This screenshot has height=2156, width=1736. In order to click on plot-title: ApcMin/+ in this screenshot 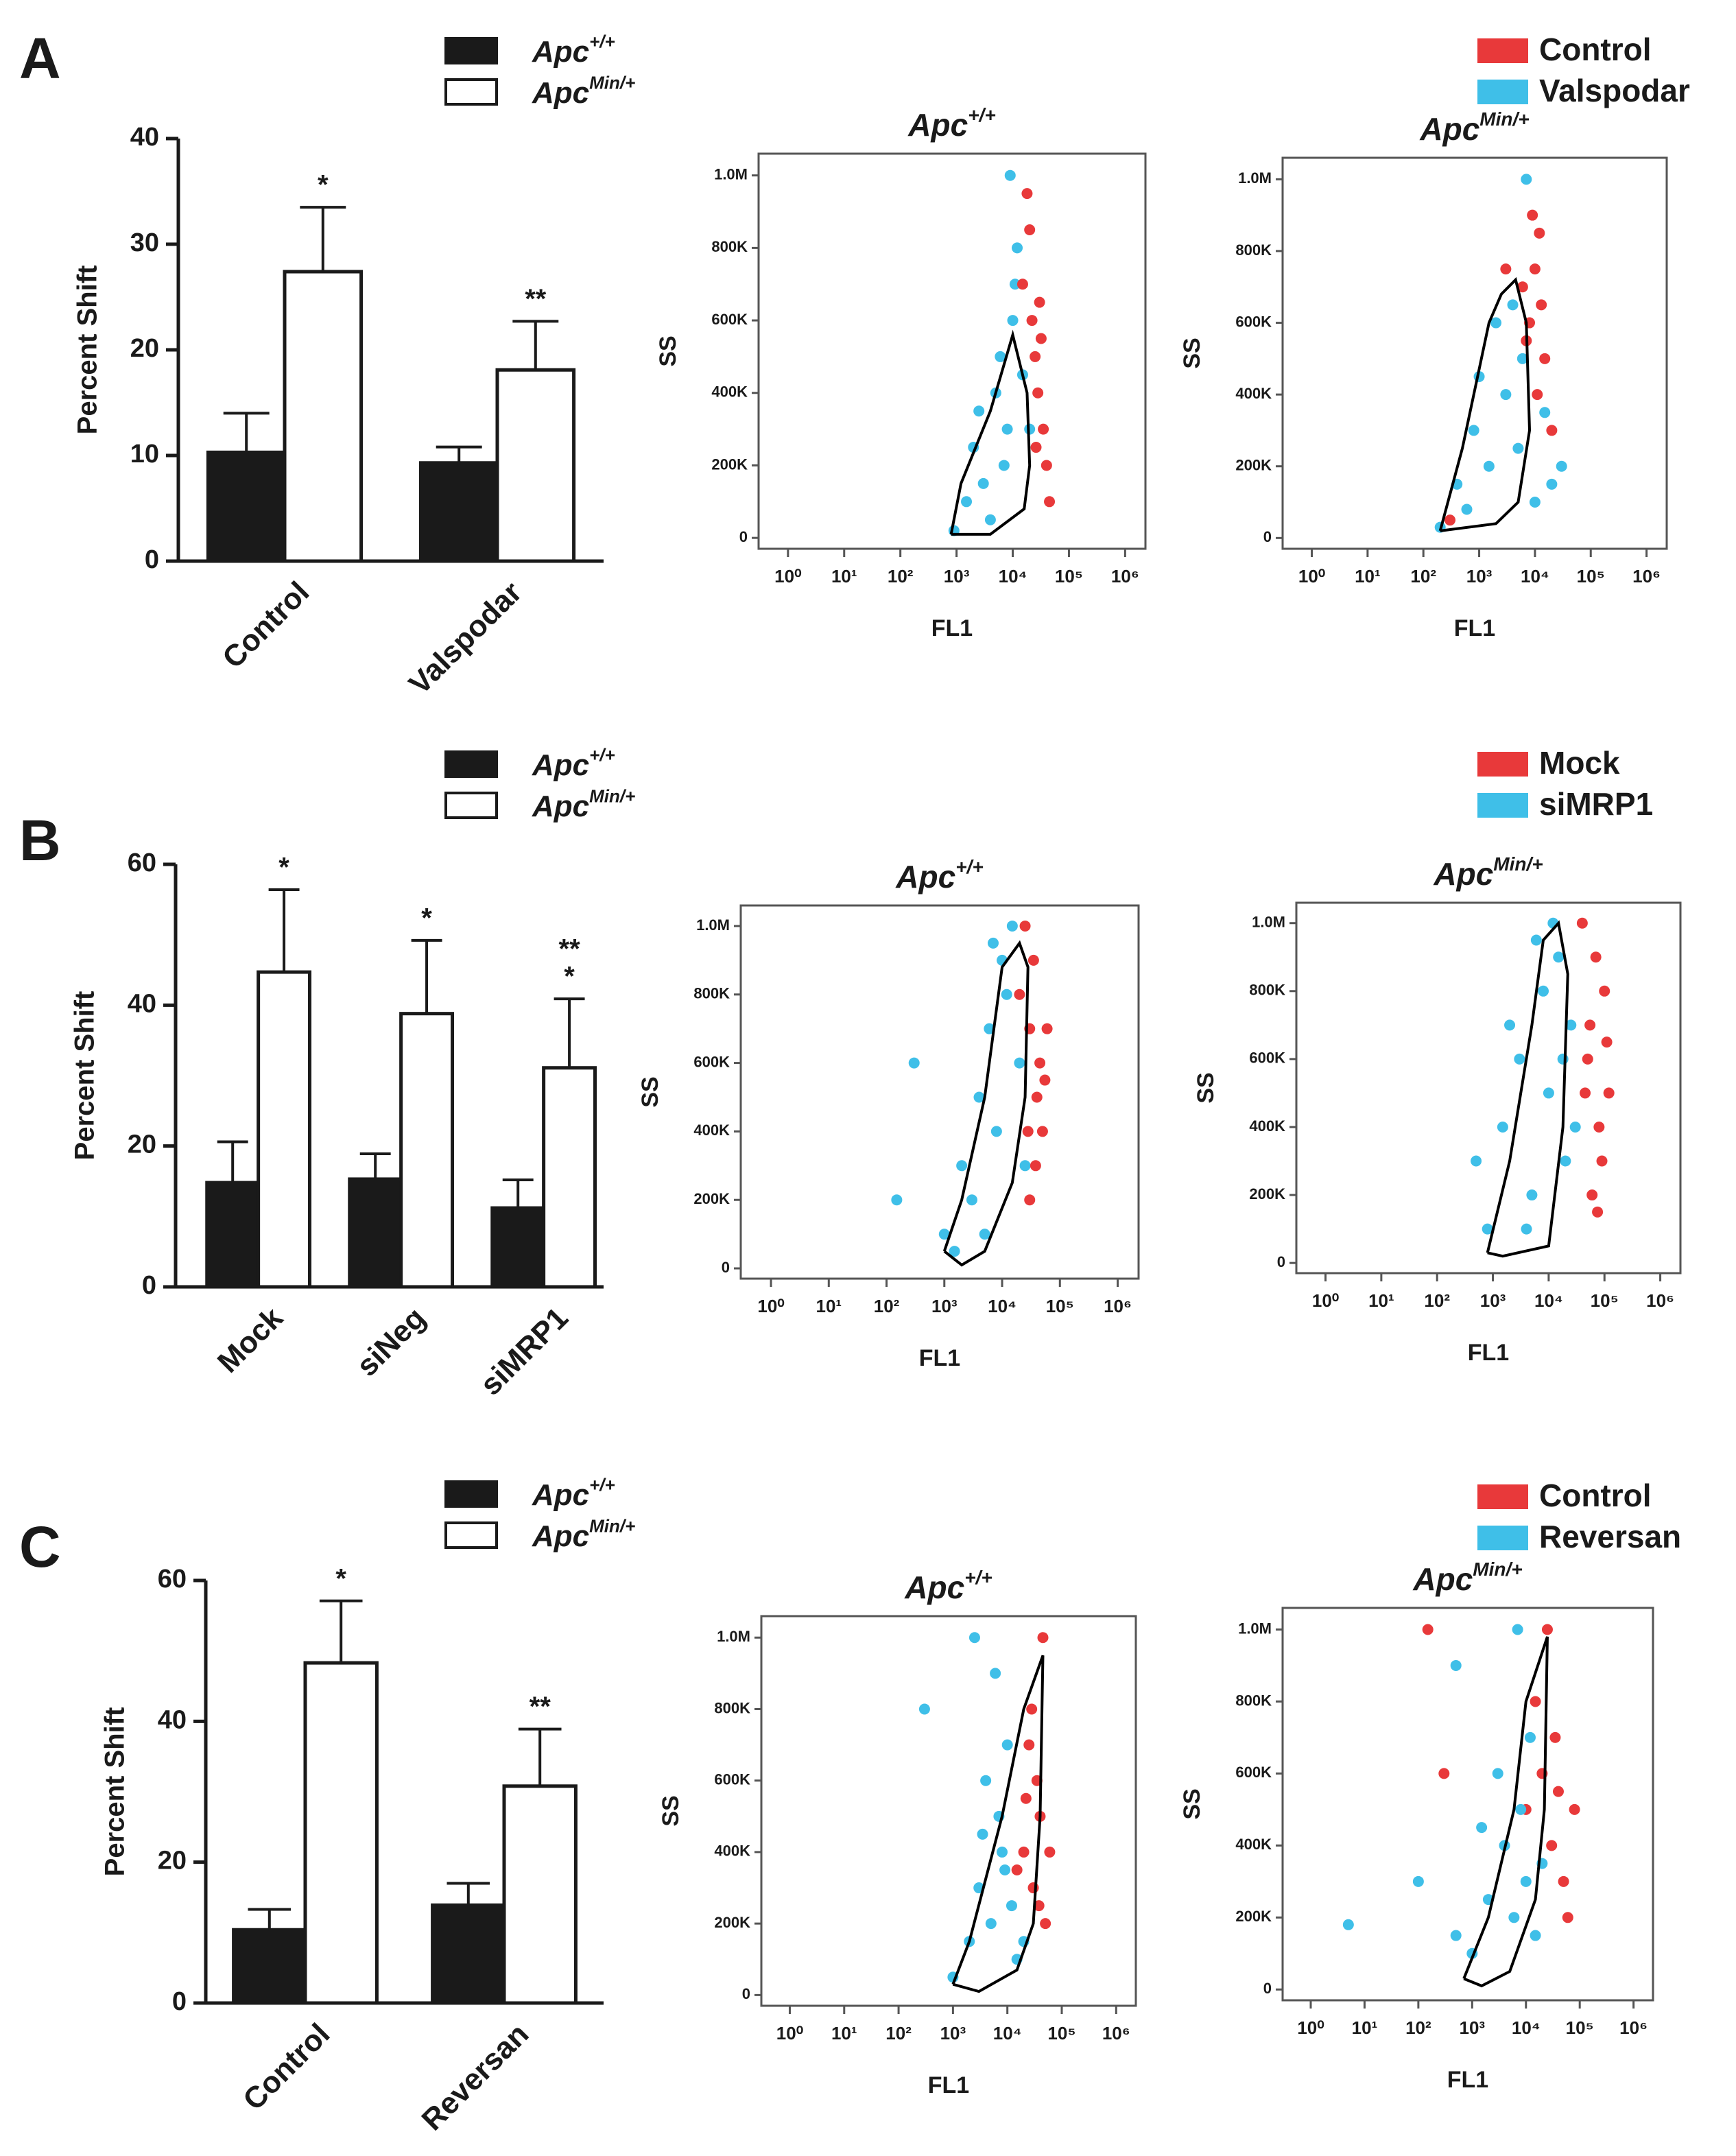, I will do `click(1467, 1578)`.